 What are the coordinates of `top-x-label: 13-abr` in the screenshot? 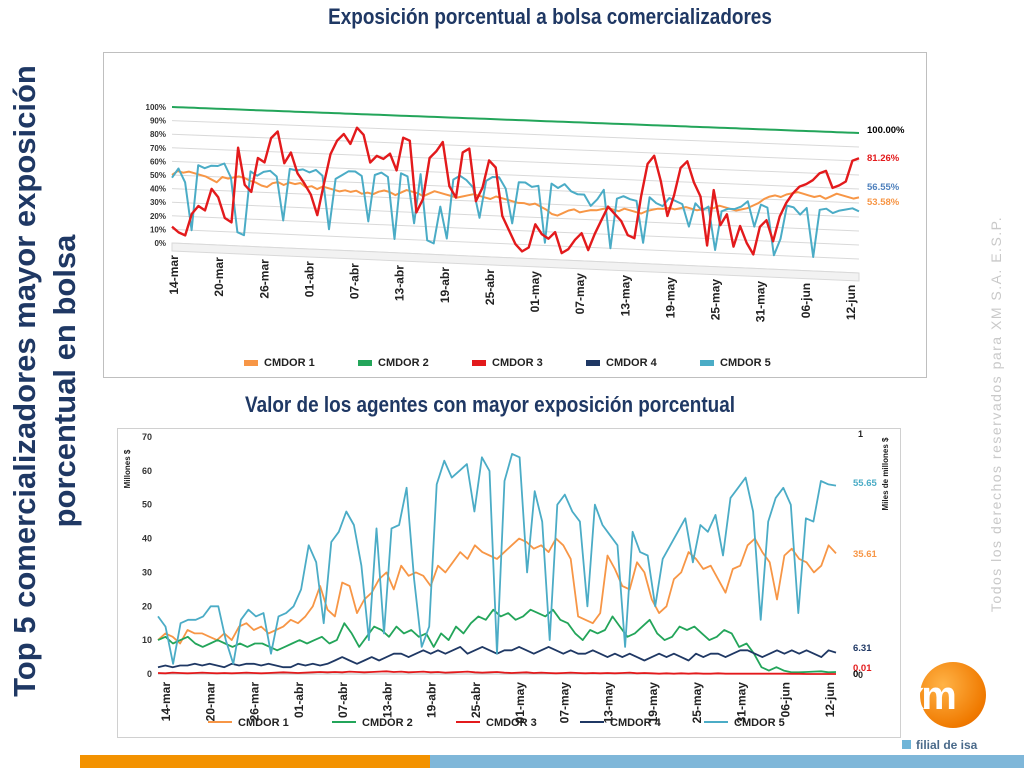 It's located at (400, 283).